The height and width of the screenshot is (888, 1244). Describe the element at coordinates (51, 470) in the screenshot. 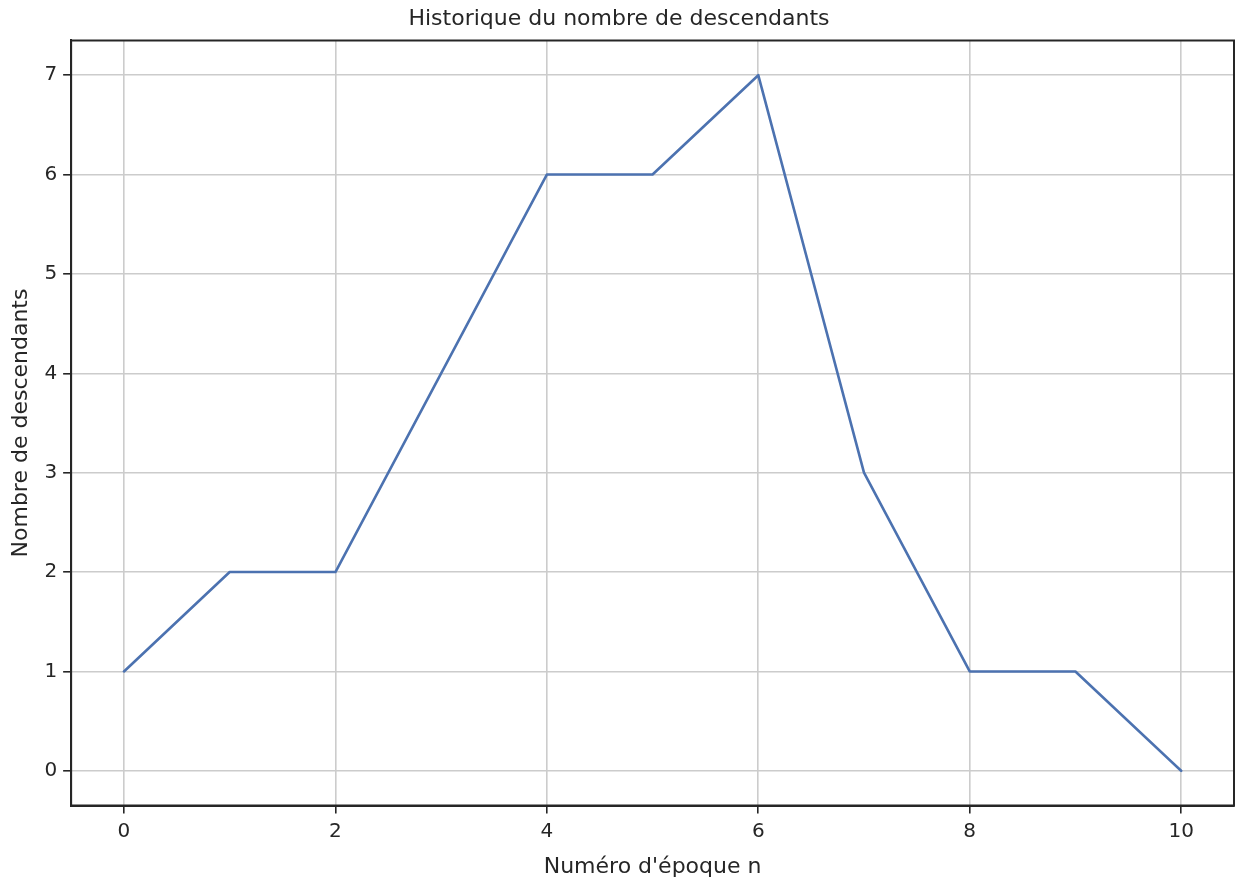

I see `y-tick-label: 3` at that location.